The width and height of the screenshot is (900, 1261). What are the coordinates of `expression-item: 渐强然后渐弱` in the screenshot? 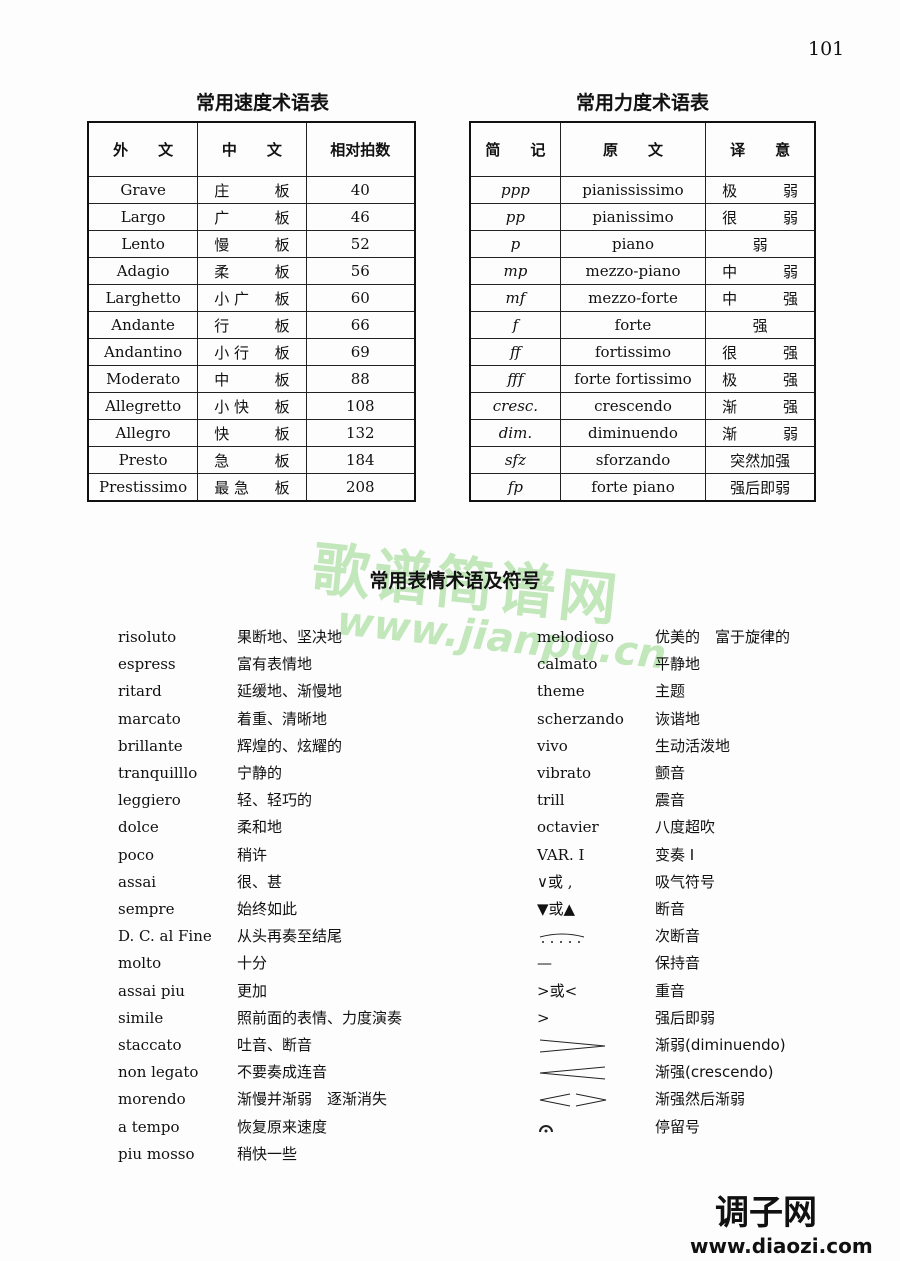 It's located at (660, 1099).